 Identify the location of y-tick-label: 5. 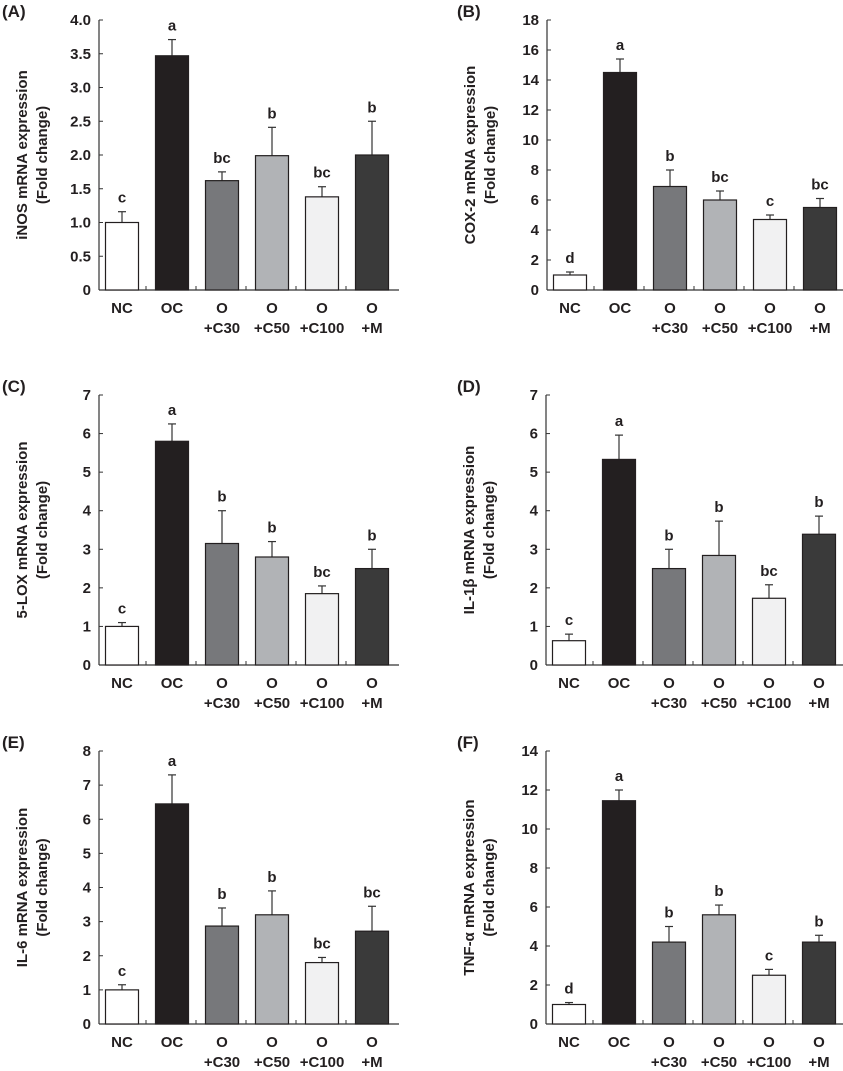
(534, 472).